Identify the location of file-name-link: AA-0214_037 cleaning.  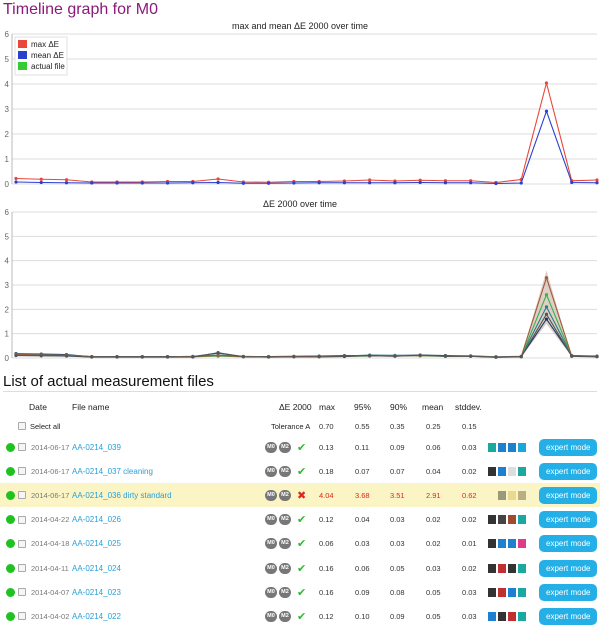
(112, 471).